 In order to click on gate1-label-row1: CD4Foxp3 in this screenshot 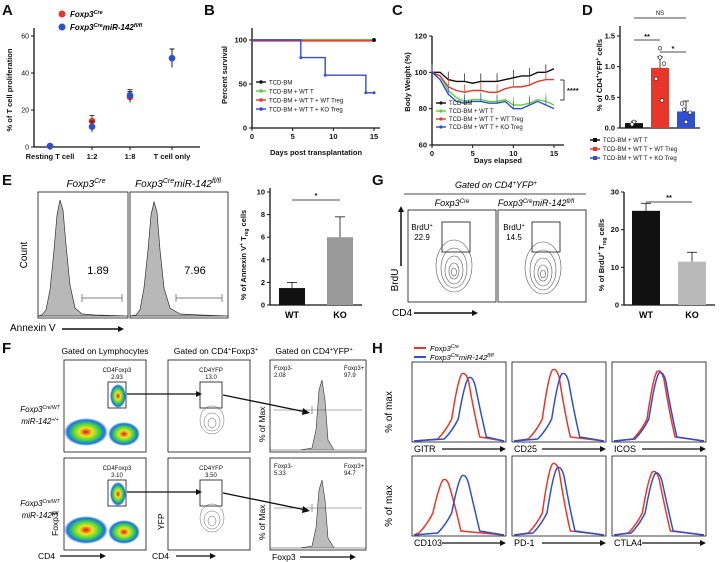, I will do `click(117, 371)`.